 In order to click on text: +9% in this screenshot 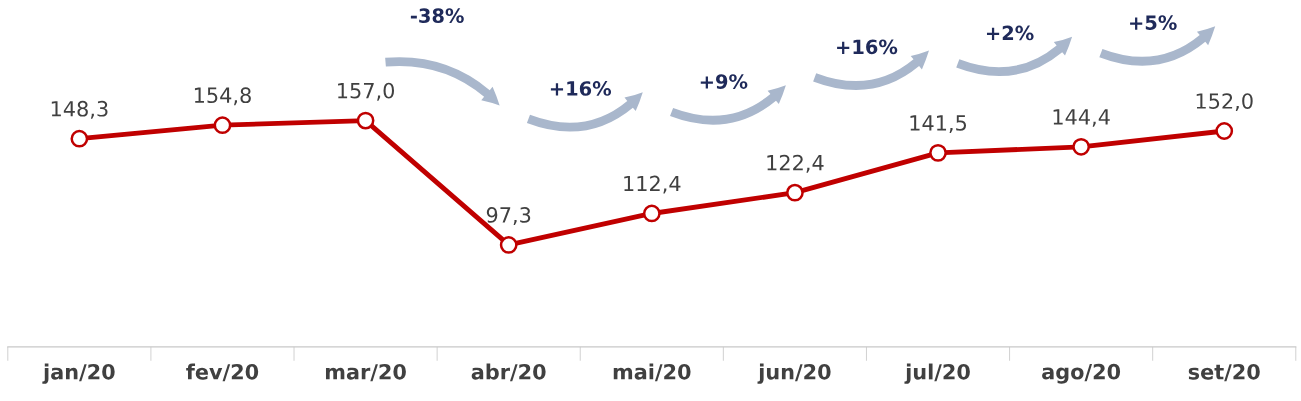, I will do `click(724, 81)`.